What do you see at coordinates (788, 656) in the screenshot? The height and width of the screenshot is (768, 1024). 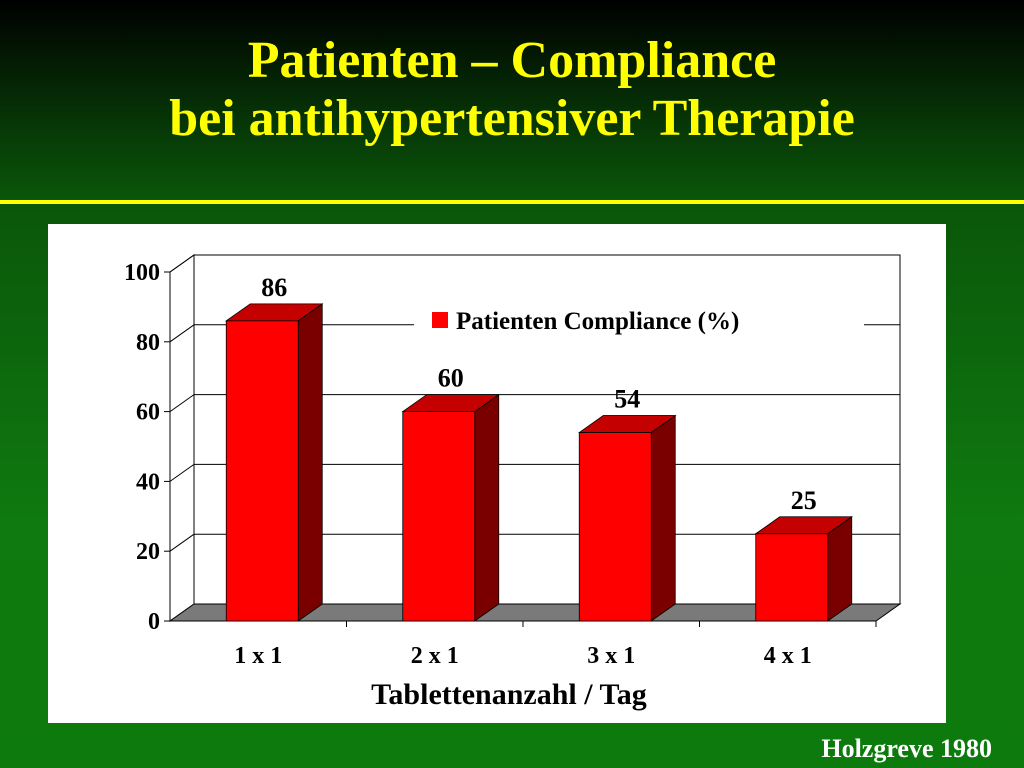 I see `x-tick-label: 4 x 1` at bounding box center [788, 656].